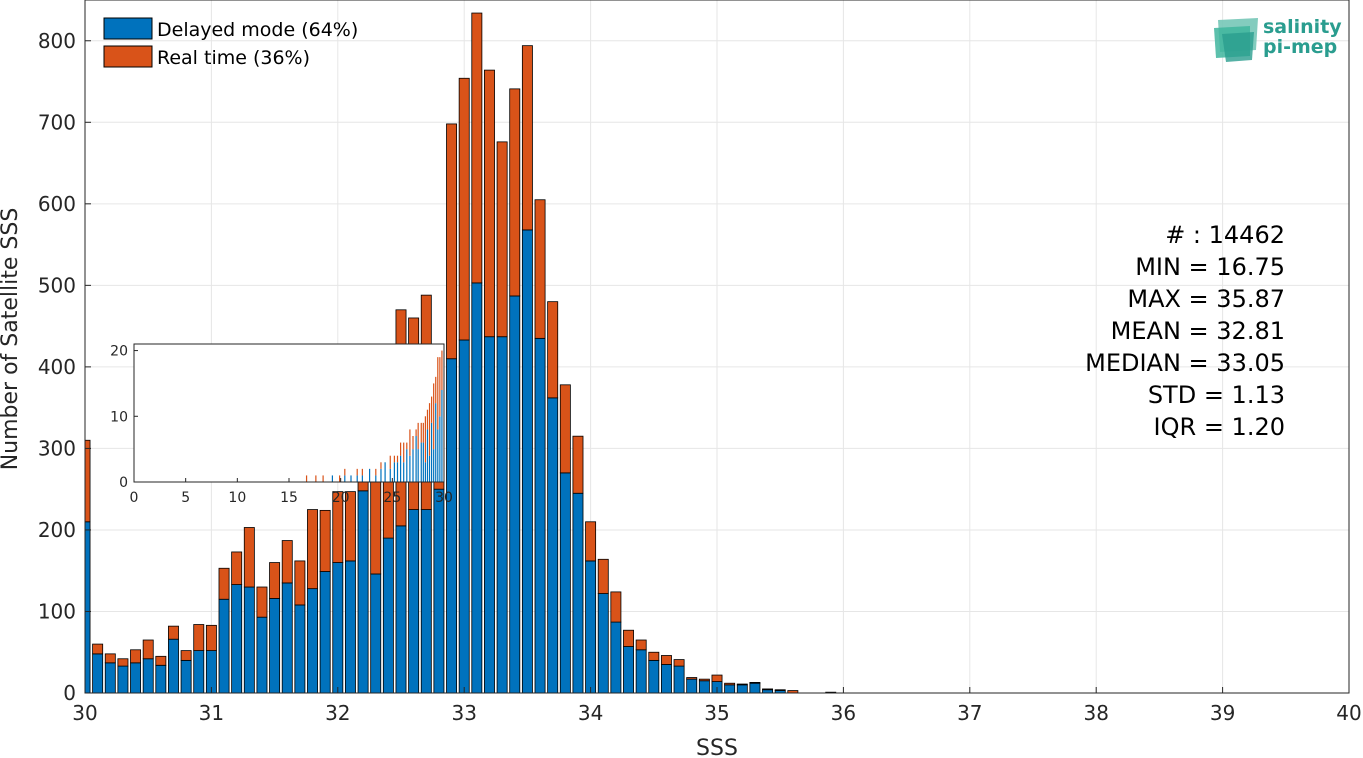 This screenshot has width=1363, height=758. What do you see at coordinates (57, 530) in the screenshot?
I see `y-tick-label: 200` at bounding box center [57, 530].